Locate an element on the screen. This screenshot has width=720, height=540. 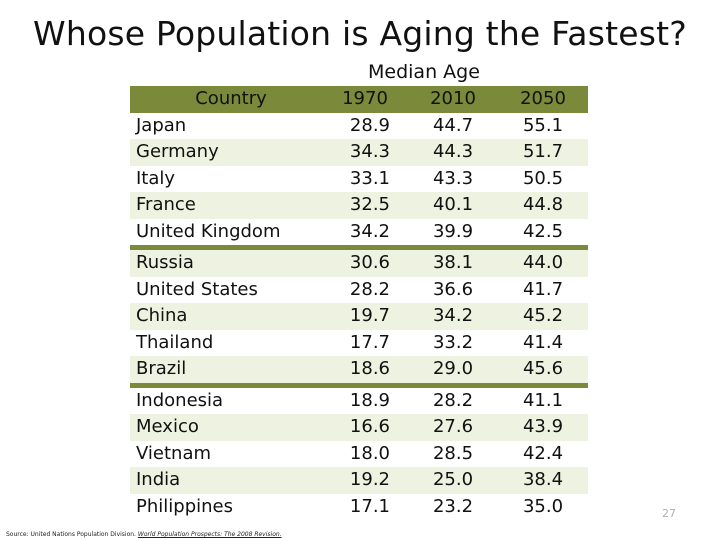
cell-2010: 44.3 is located at coordinates (453, 152).